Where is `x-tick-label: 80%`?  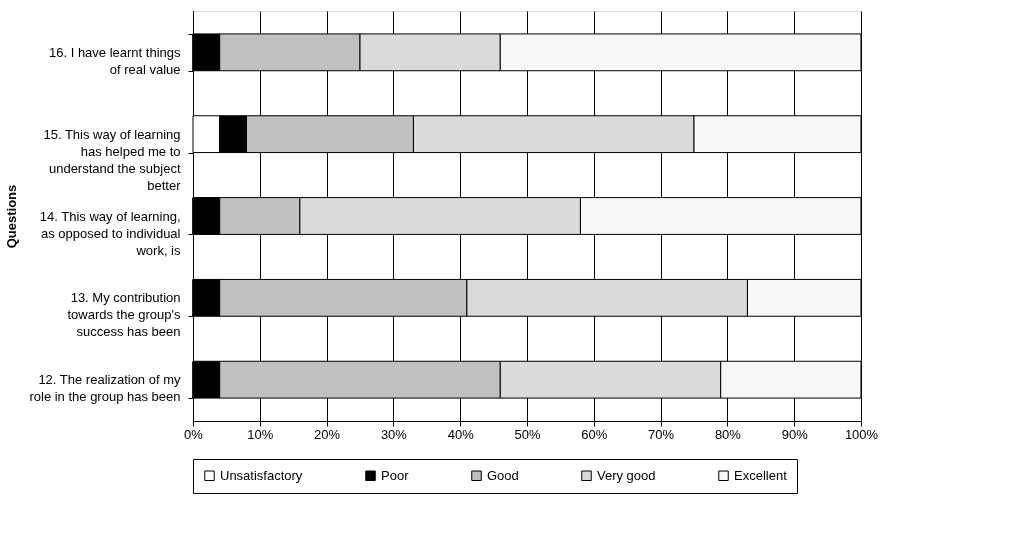
x-tick-label: 80% is located at coordinates (728, 434).